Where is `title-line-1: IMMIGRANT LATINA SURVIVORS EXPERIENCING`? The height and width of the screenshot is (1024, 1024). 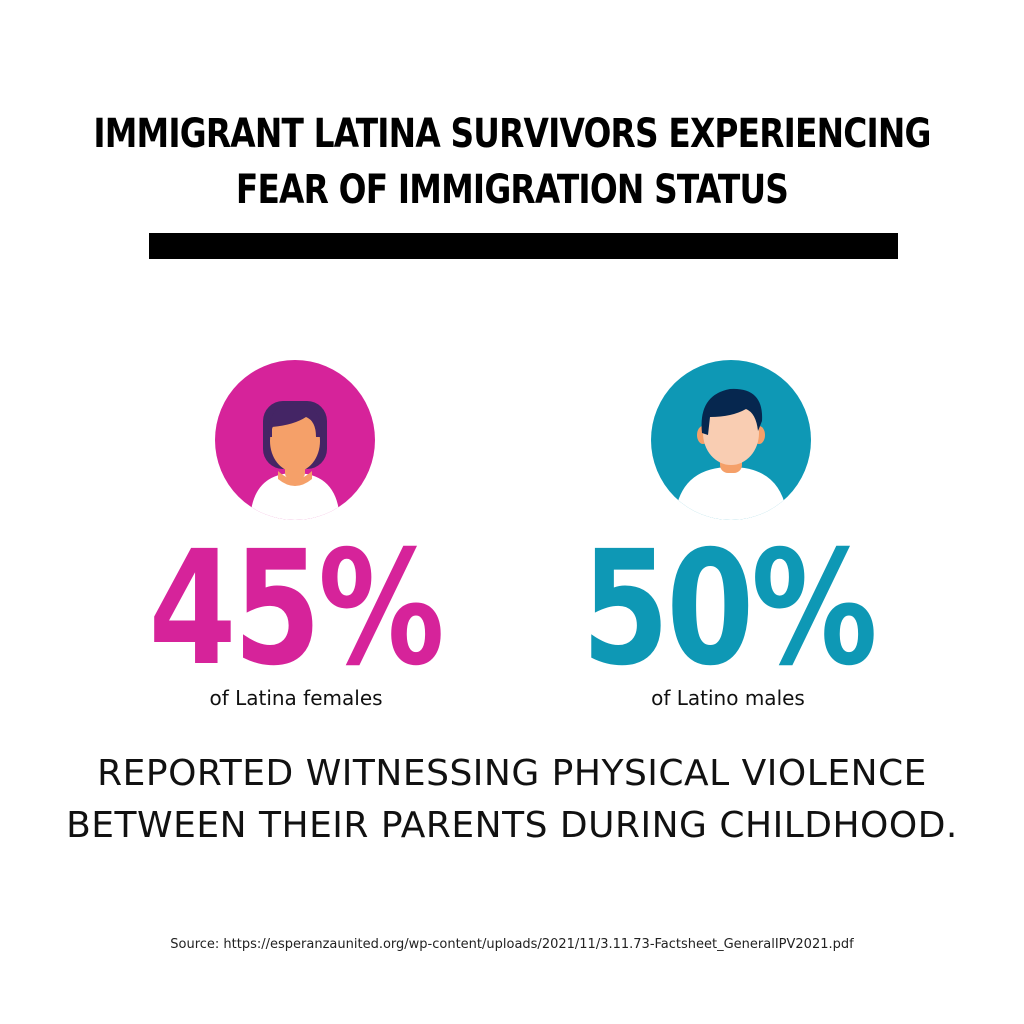 title-line-1: IMMIGRANT LATINA SURVIVORS EXPERIENCING is located at coordinates (512, 134).